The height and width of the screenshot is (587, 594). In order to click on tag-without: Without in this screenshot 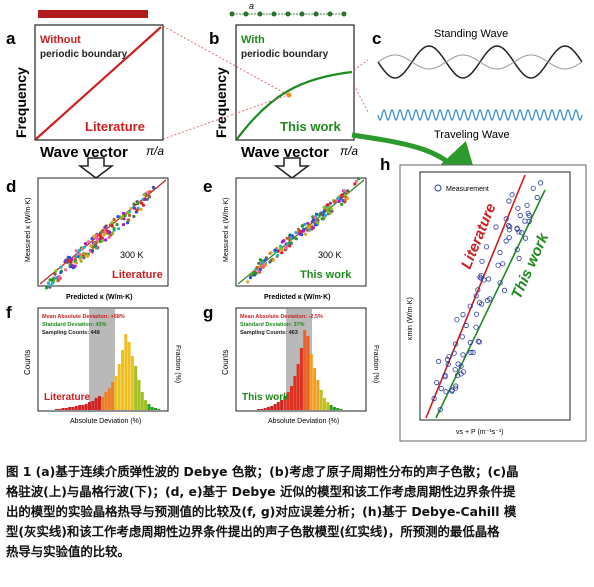, I will do `click(60, 40)`.